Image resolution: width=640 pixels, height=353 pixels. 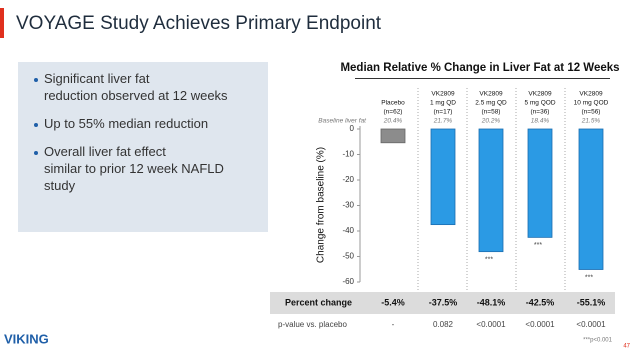 What do you see at coordinates (491, 302) in the screenshot?
I see `value-label: -48.1%` at bounding box center [491, 302].